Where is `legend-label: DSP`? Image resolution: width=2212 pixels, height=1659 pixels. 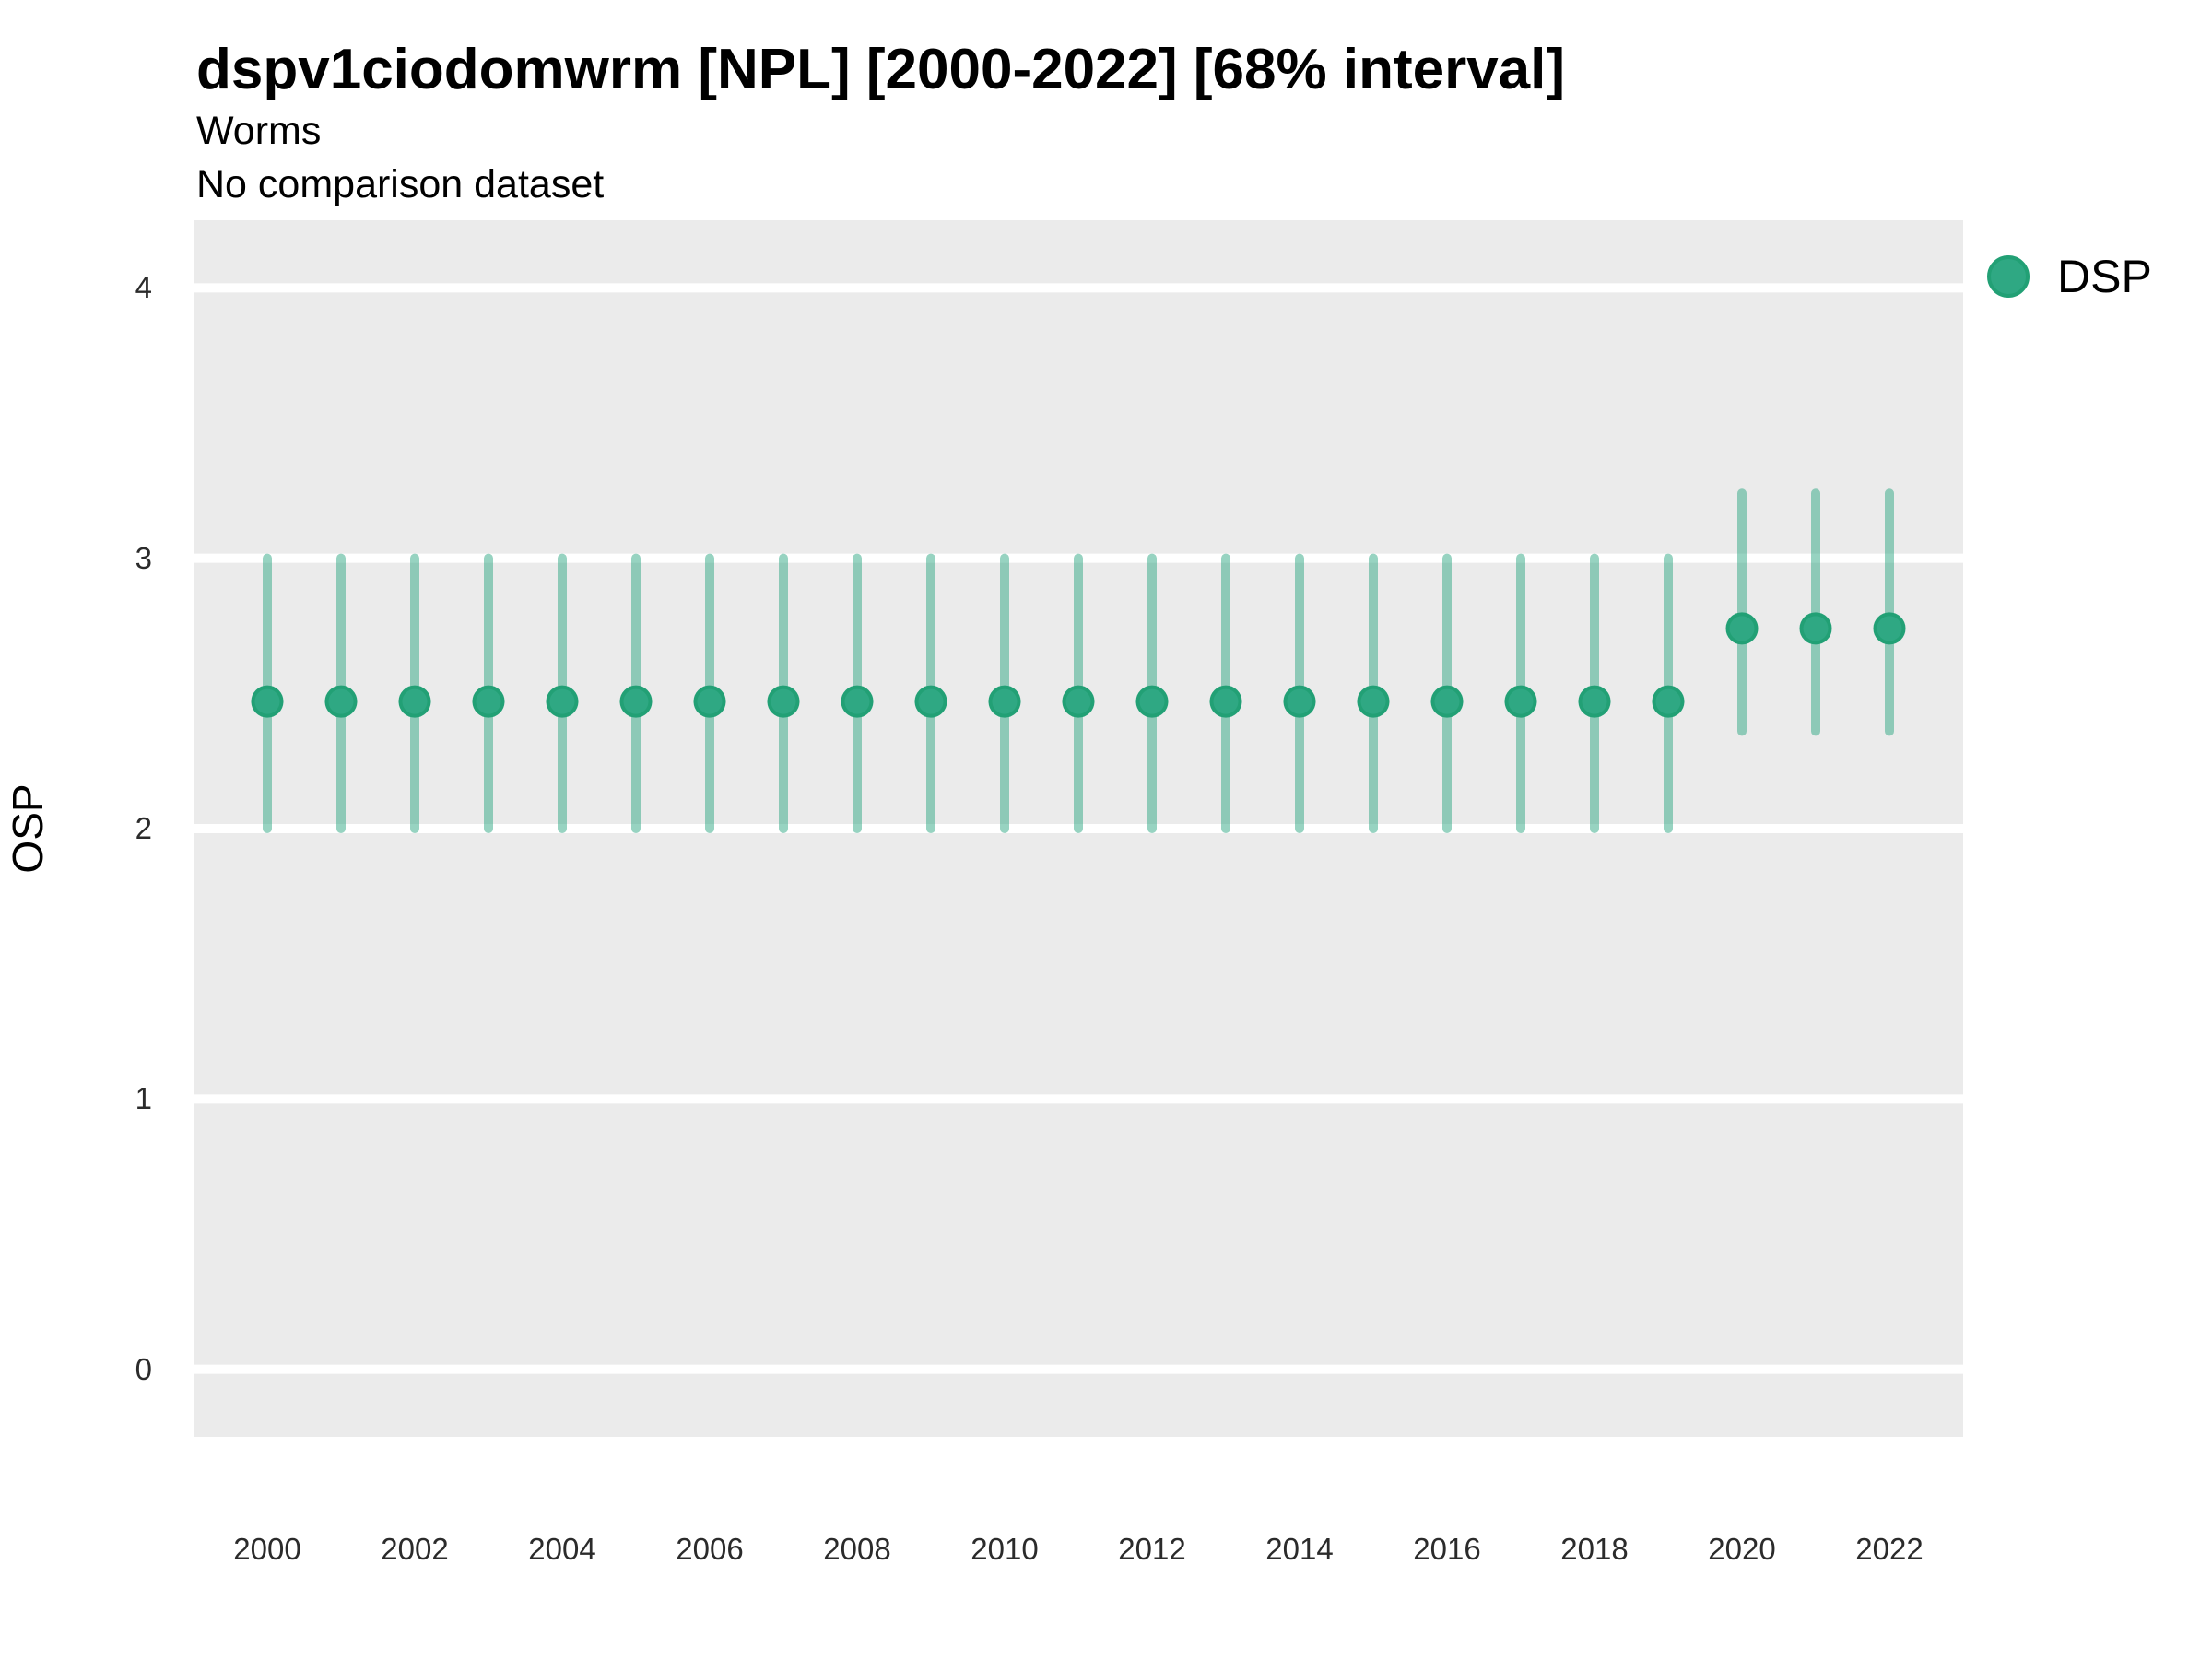 legend-label: DSP is located at coordinates (2104, 276).